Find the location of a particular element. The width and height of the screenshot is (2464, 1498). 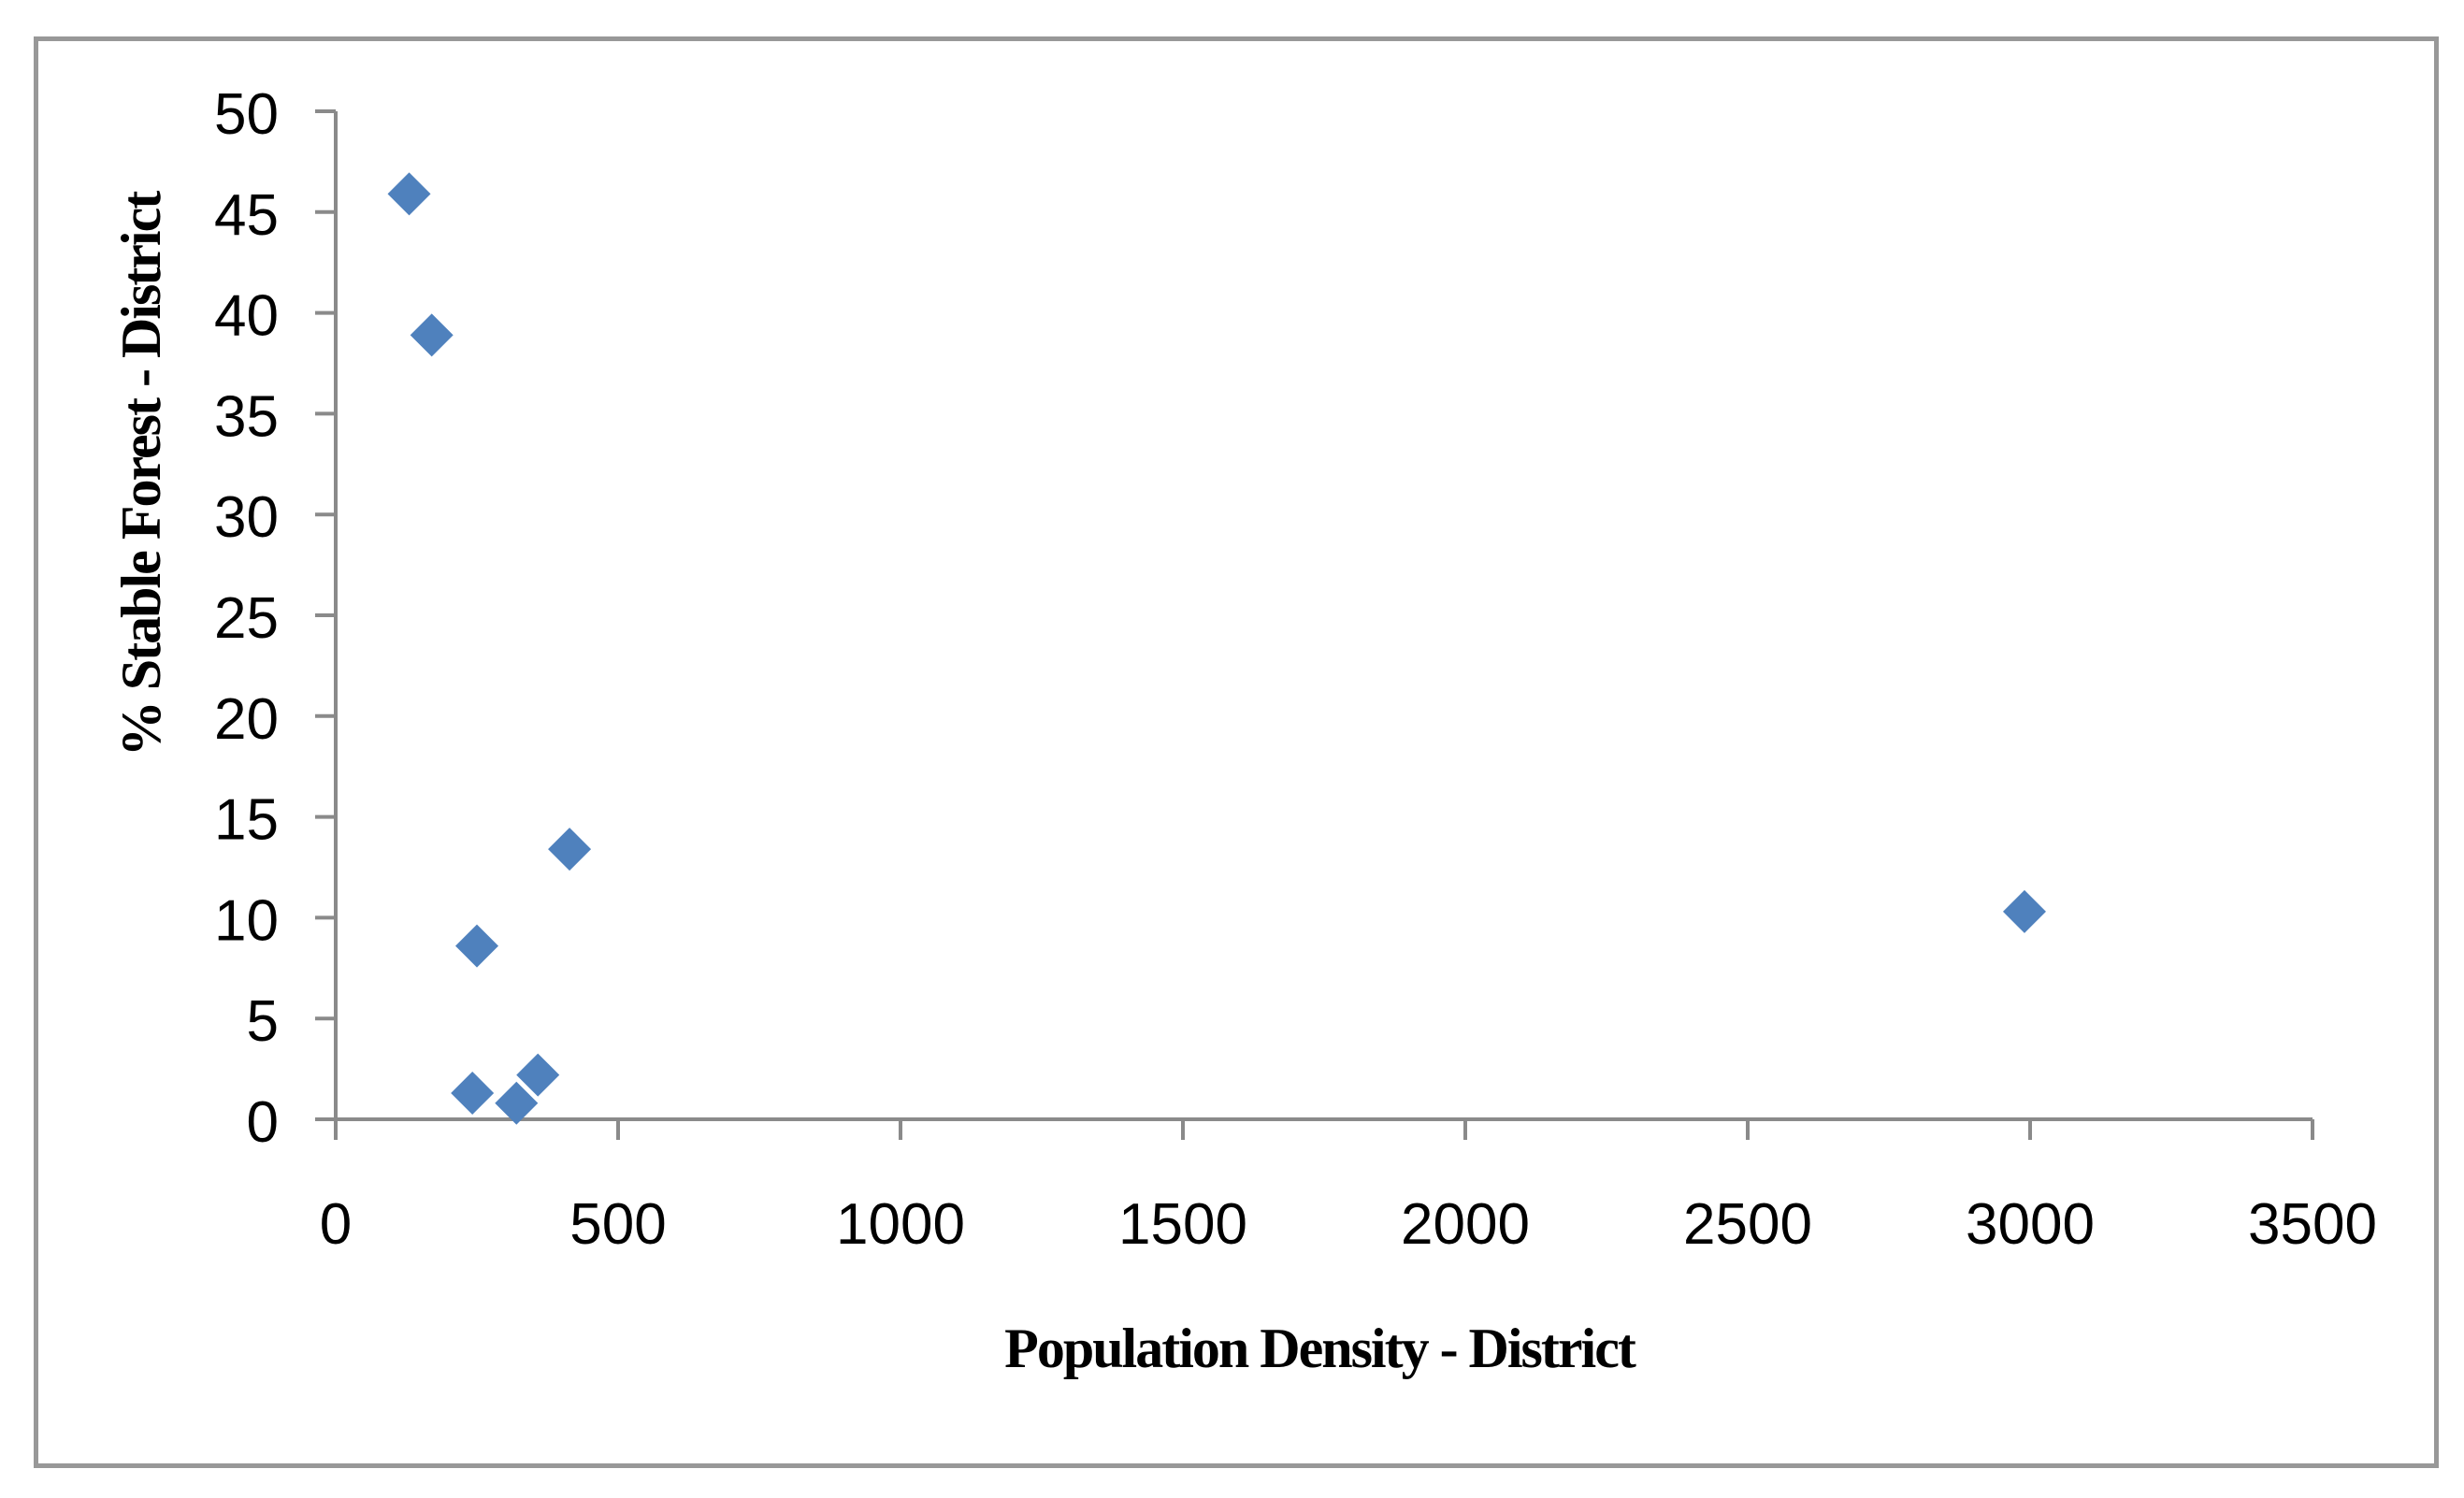

x-tick-label: 3500 is located at coordinates (2312, 1224).